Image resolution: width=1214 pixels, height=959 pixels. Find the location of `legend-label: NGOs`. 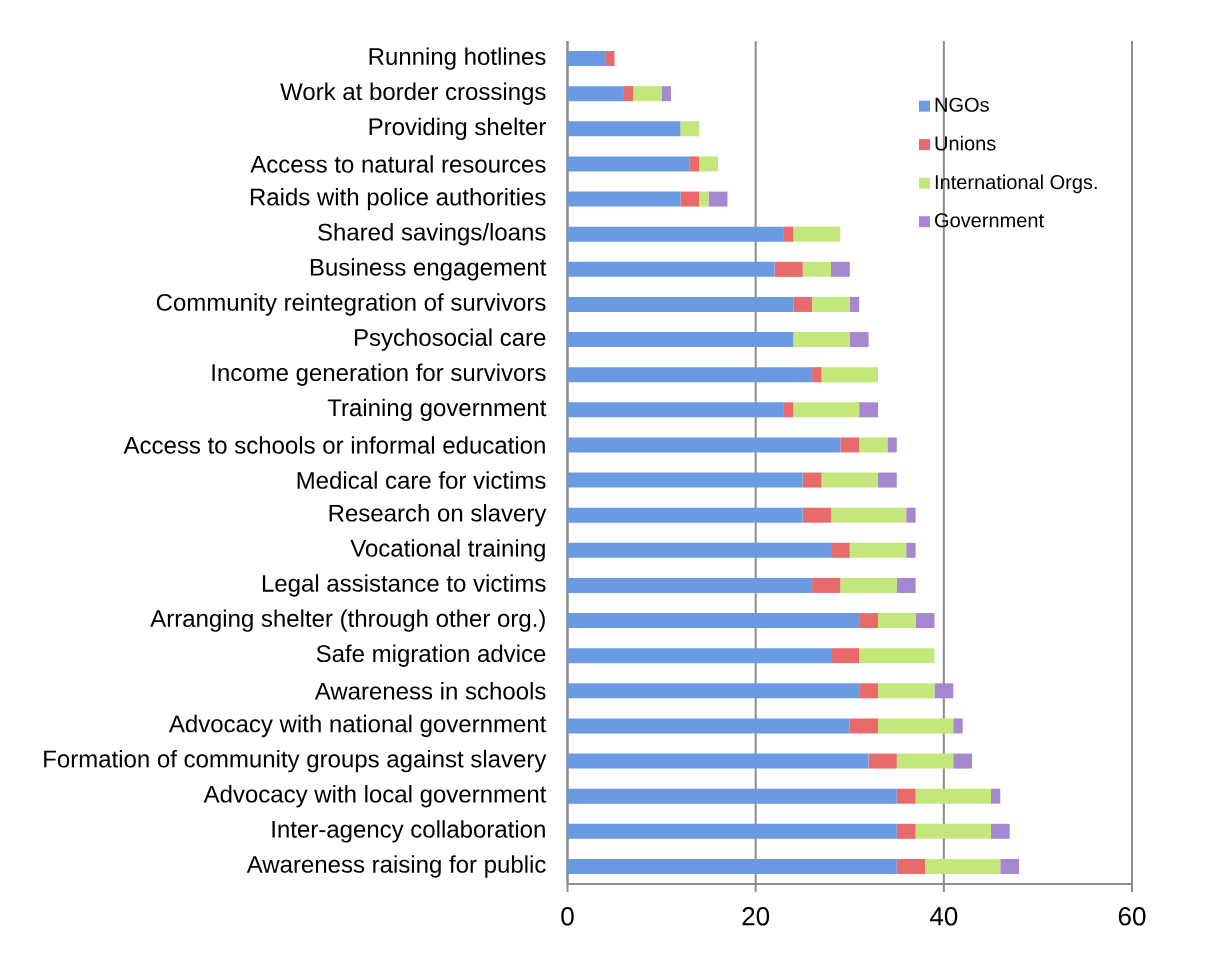

legend-label: NGOs is located at coordinates (962, 104).